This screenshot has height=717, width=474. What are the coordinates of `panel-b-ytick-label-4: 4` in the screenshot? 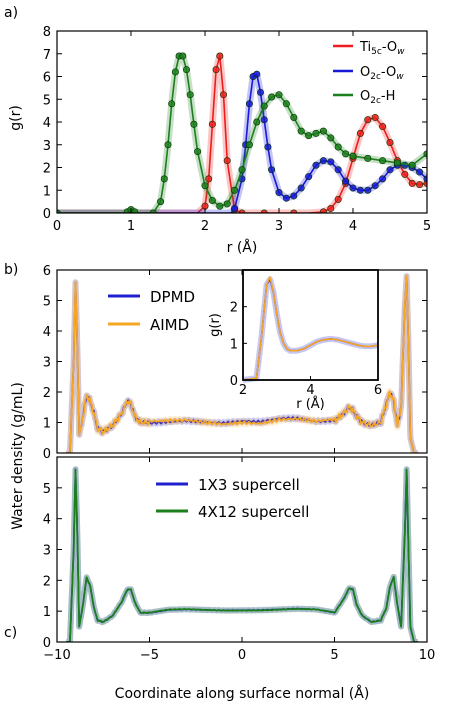 It's located at (47, 332).